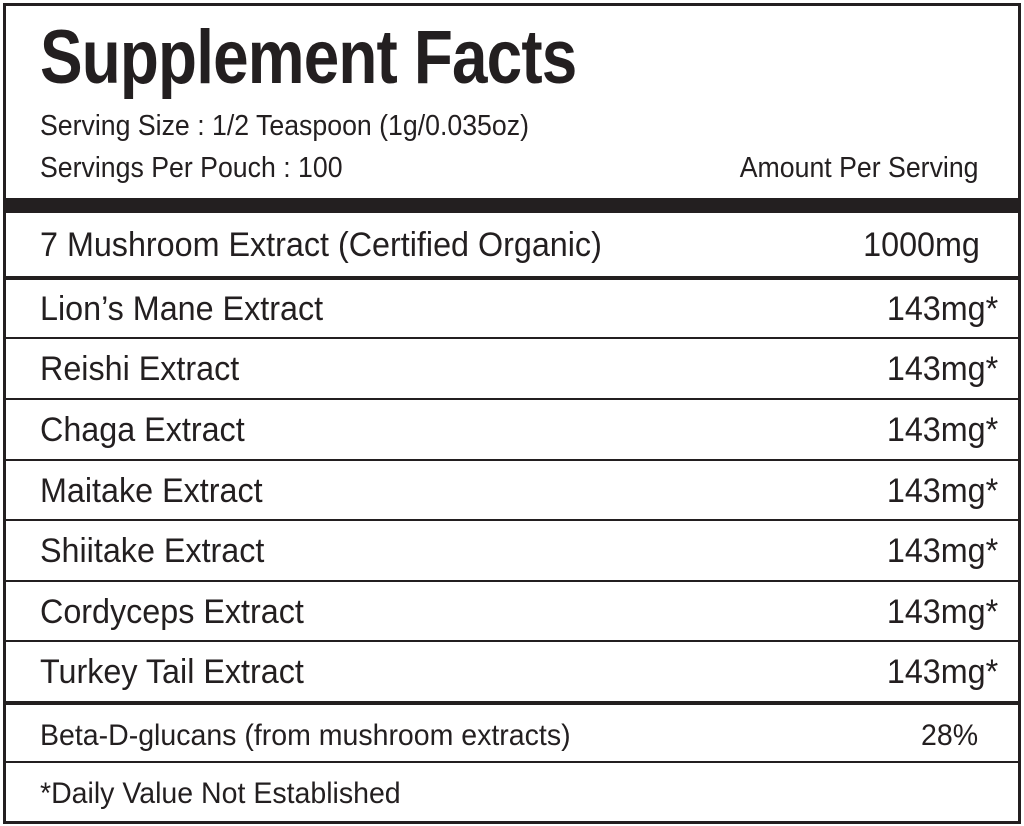 Image resolution: width=1024 pixels, height=826 pixels. I want to click on ingredient-name: Beta-D-glucans (from mushroom extracts), so click(305, 735).